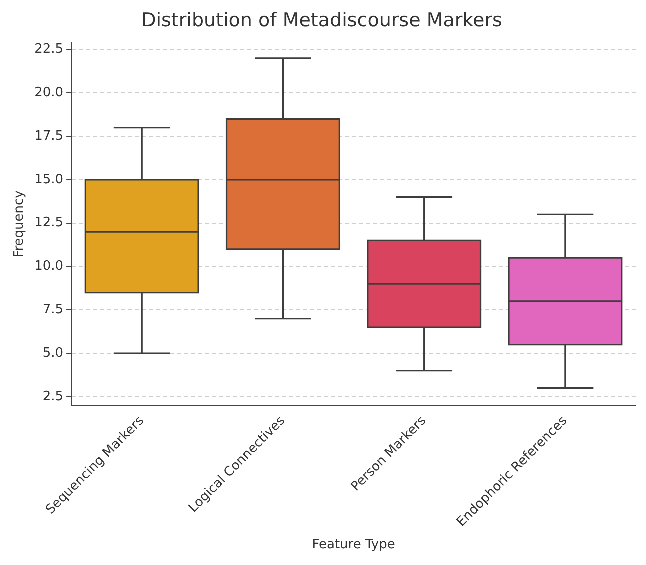  What do you see at coordinates (53, 396) in the screenshot?
I see `y-tick-label: 2.5` at bounding box center [53, 396].